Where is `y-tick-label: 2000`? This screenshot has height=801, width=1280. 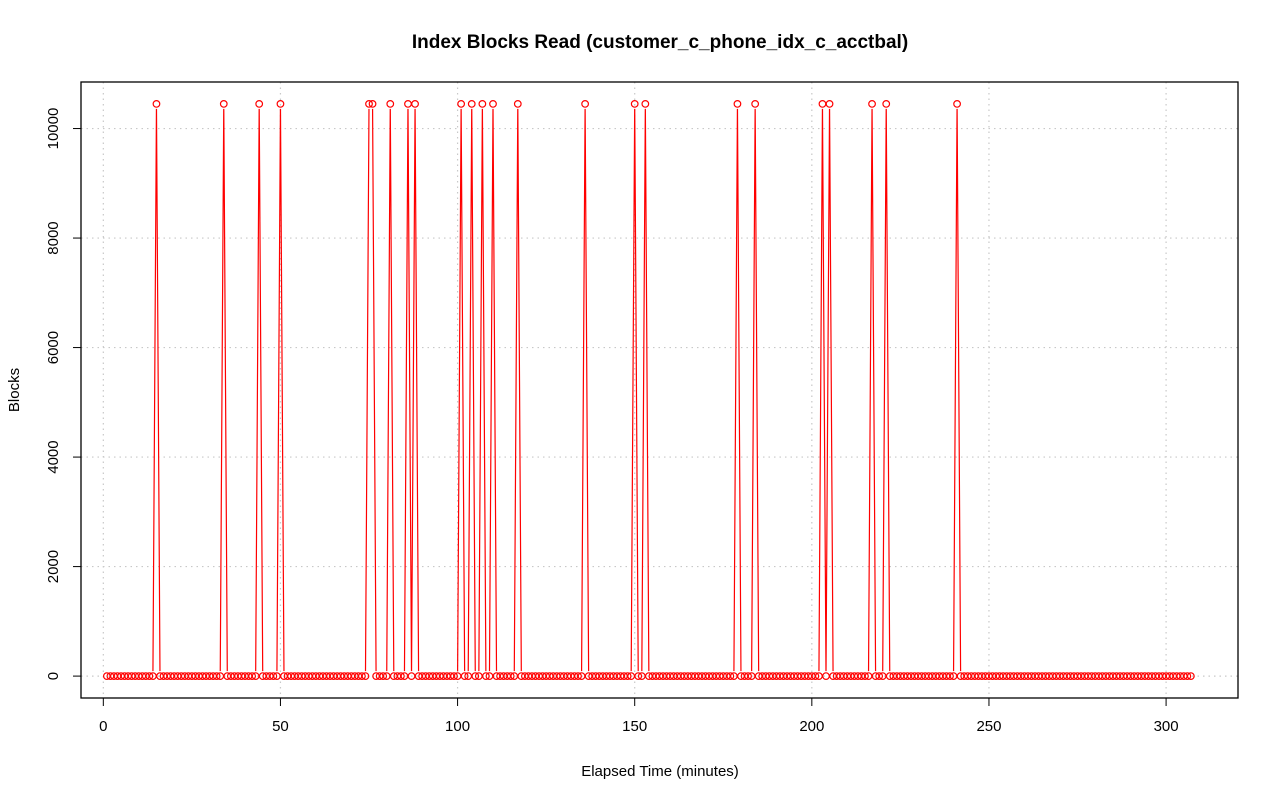
y-tick-label: 2000 is located at coordinates (53, 566).